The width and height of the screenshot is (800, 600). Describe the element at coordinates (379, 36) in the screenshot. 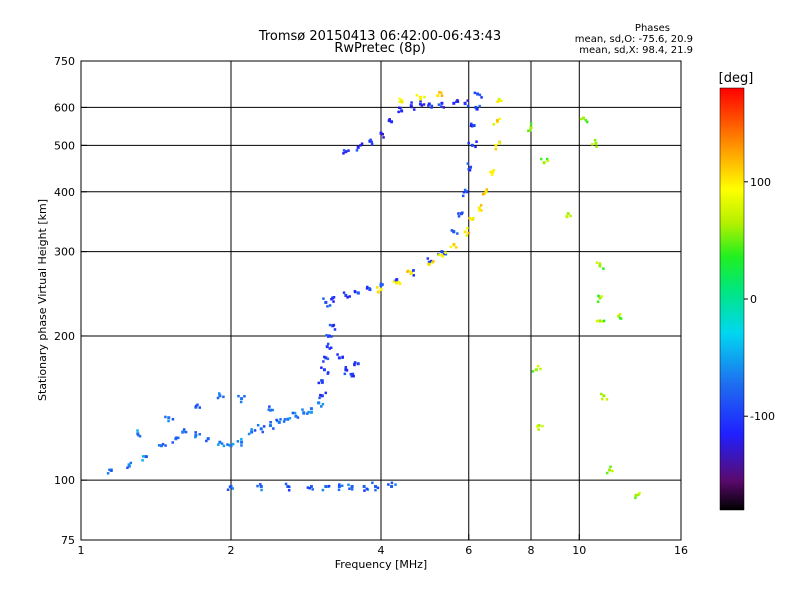

I see `chart-title: Tromsø 20150413 06:42:00-06:43:43` at that location.